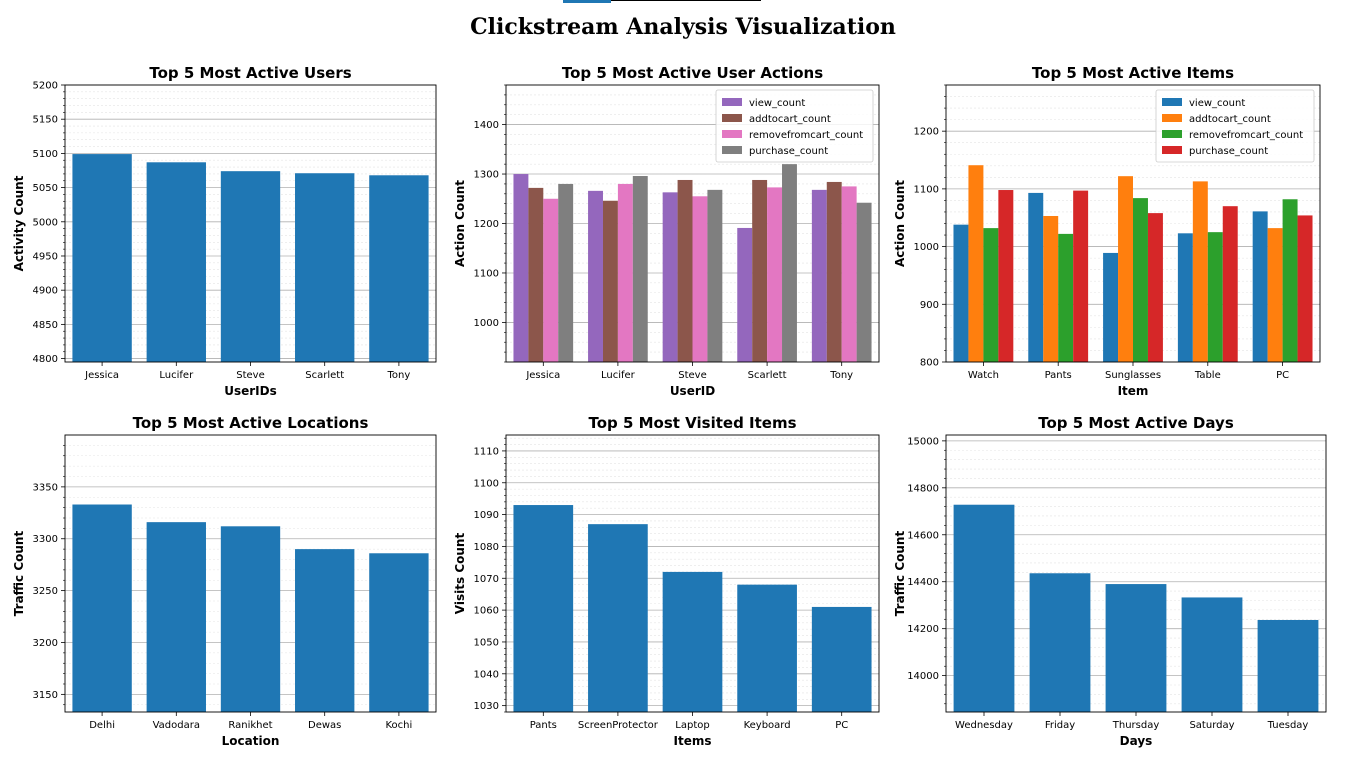  What do you see at coordinates (1060, 725) in the screenshot?
I see `x-tick-label: Friday` at bounding box center [1060, 725].